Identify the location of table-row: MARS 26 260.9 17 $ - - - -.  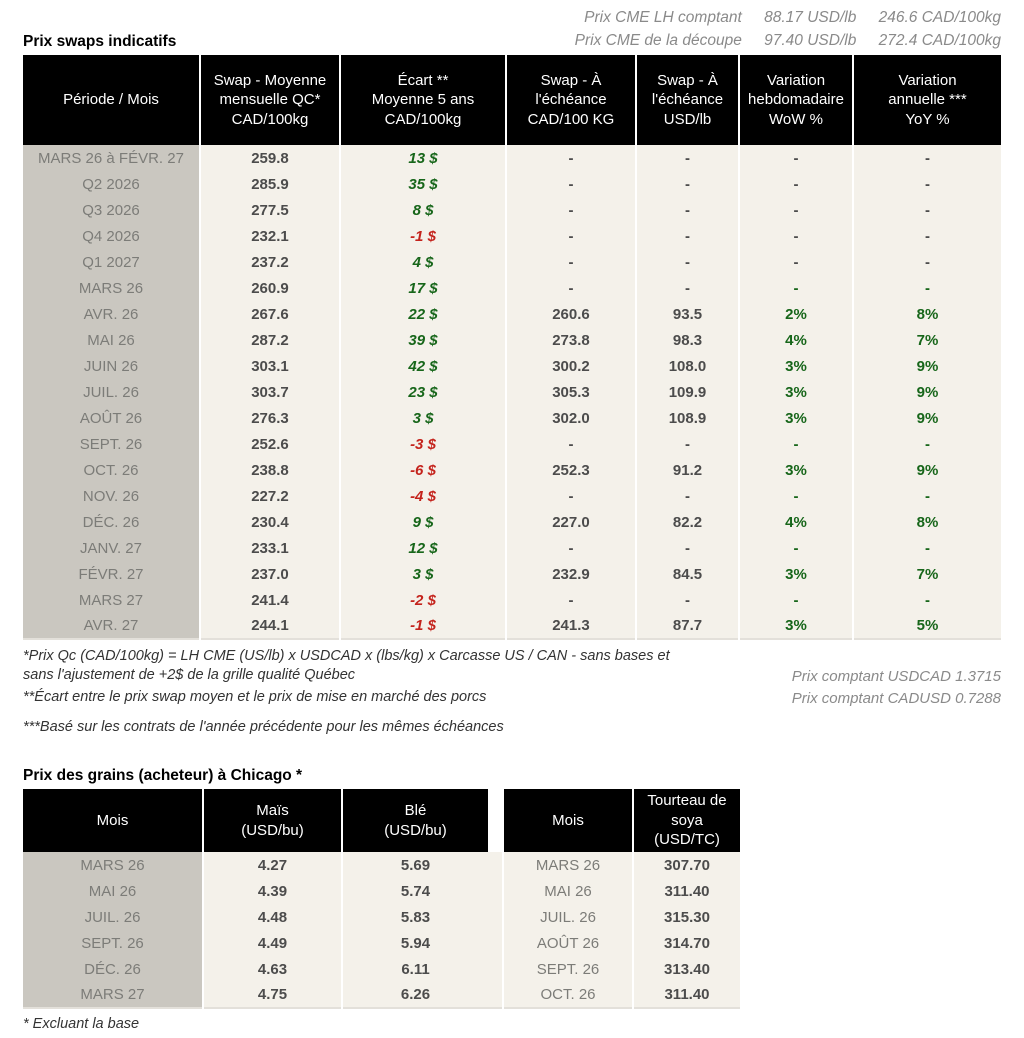
(512, 288).